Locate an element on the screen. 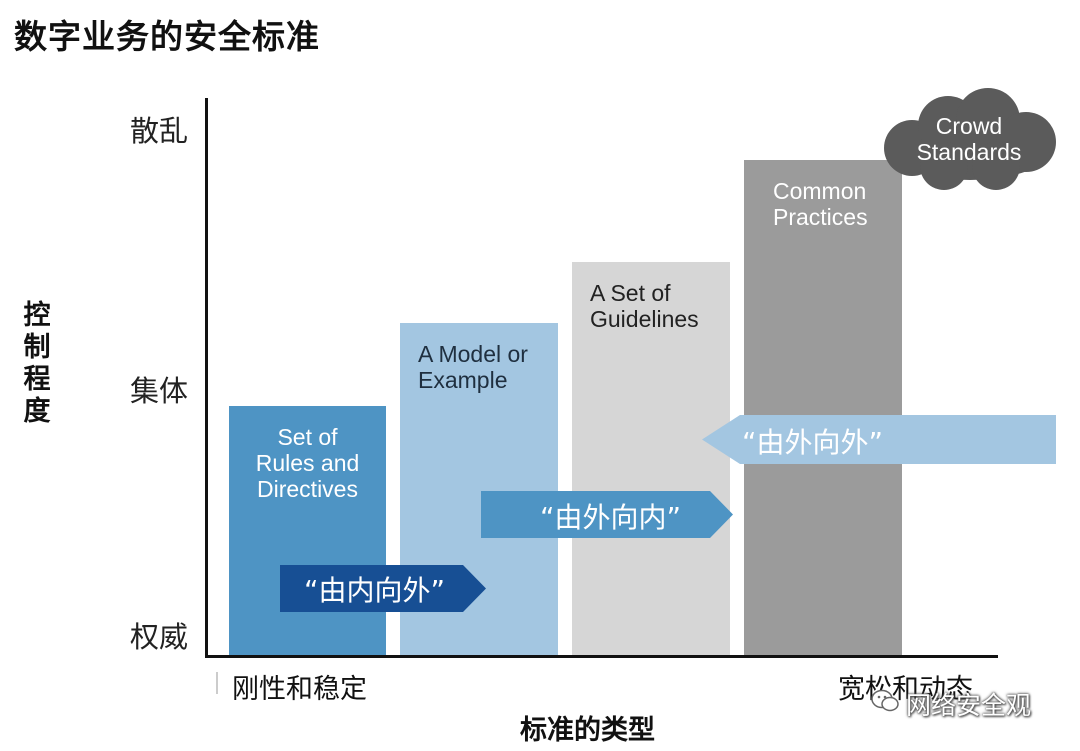 Image resolution: width=1080 pixels, height=751 pixels. y-level-bottom: 权威 is located at coordinates (159, 637).